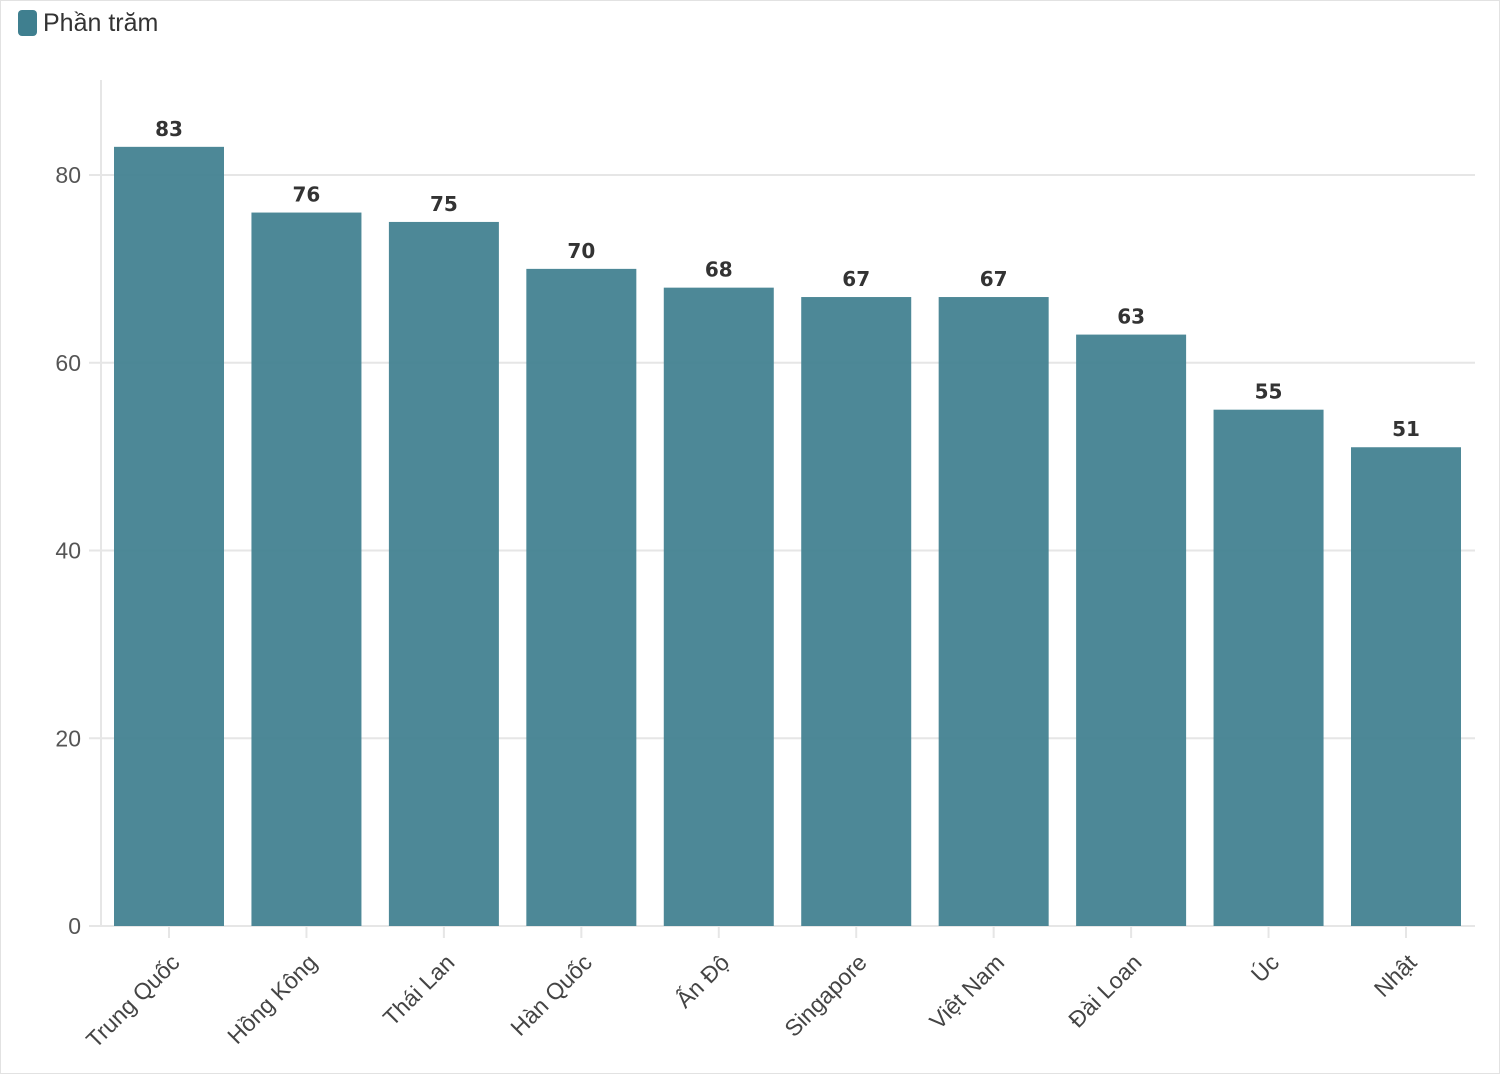 The image size is (1500, 1074). I want to click on x-tick-label: Ấn Độ, so click(702, 980).